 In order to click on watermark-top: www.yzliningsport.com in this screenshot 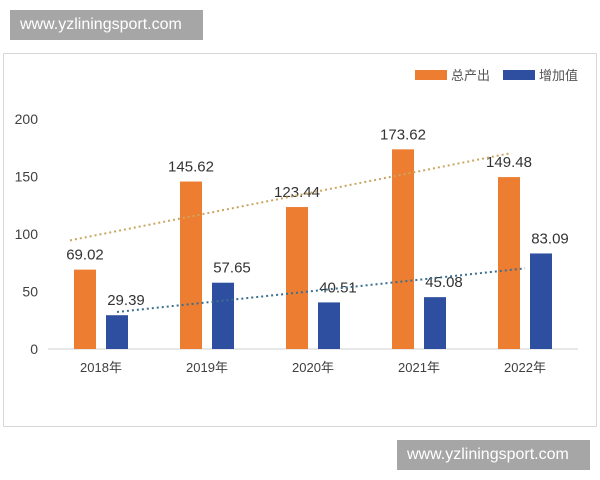, I will do `click(106, 25)`.